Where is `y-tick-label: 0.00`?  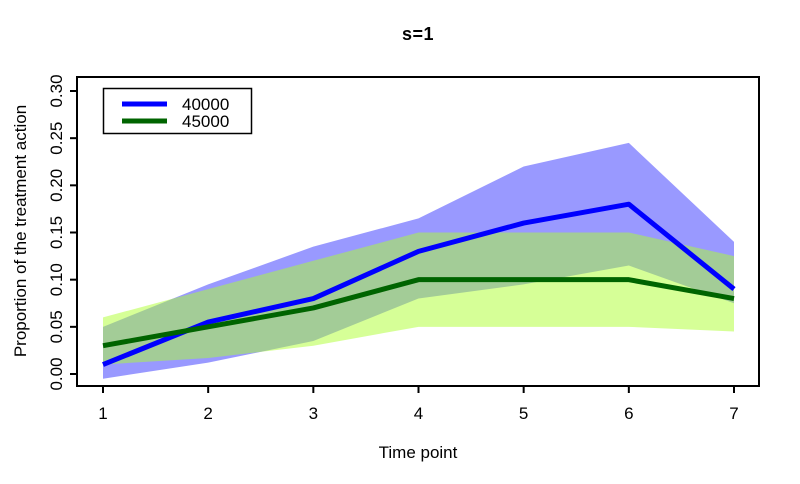 y-tick-label: 0.00 is located at coordinates (56, 373).